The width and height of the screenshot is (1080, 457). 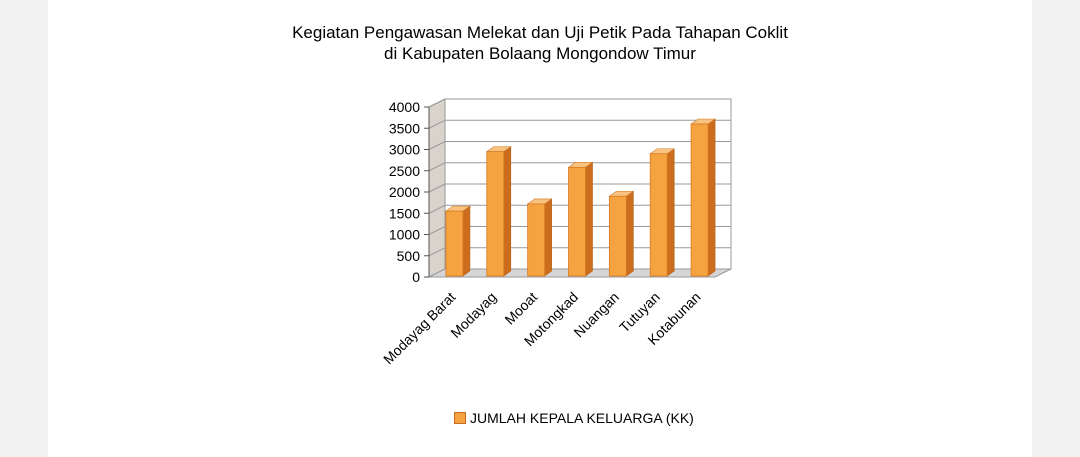 What do you see at coordinates (404, 128) in the screenshot?
I see `y-tick-label: 3500` at bounding box center [404, 128].